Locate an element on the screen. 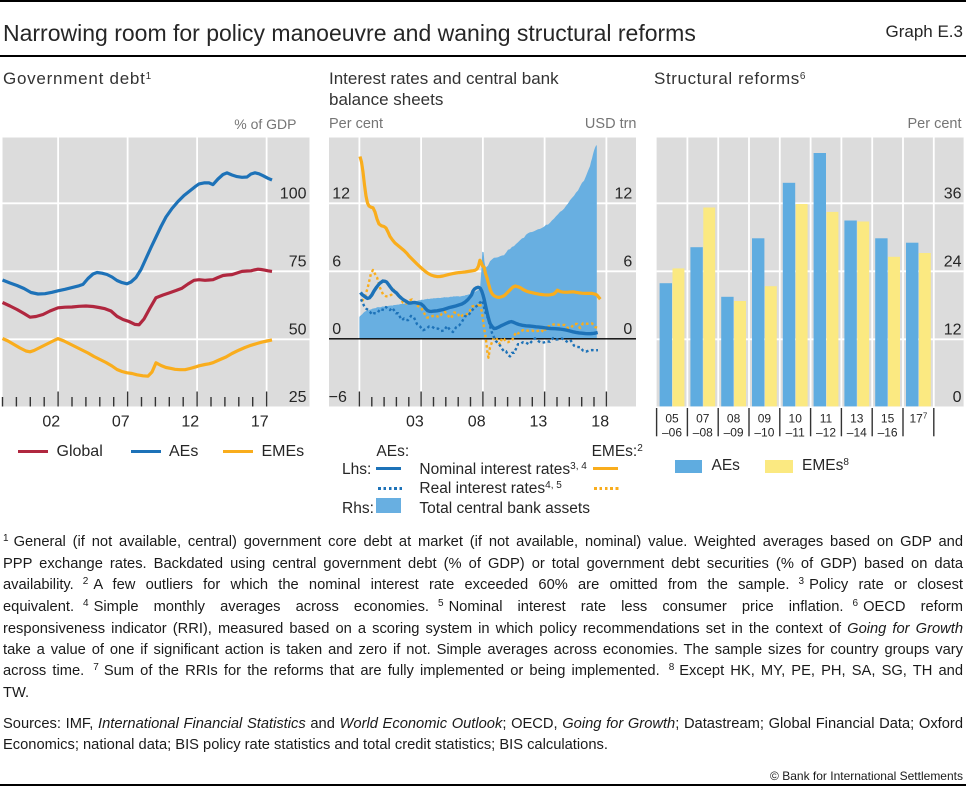  svg-text: 05 is located at coordinates (672, 419).